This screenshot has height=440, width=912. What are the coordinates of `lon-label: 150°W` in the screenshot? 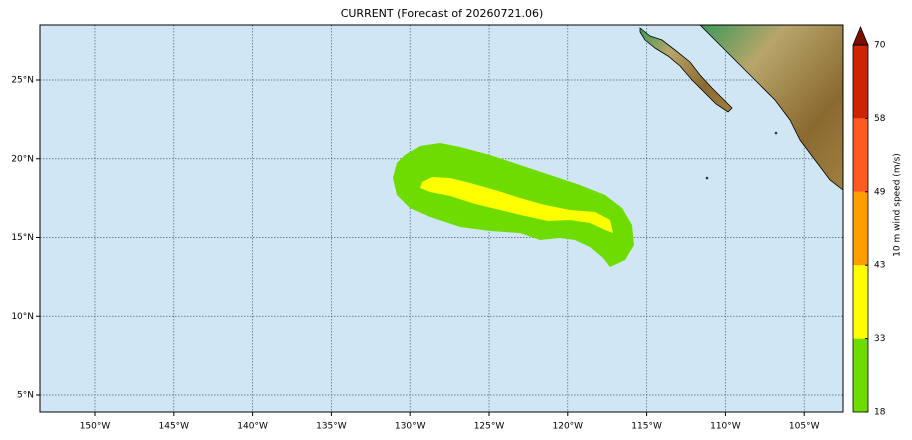 It's located at (95, 427).